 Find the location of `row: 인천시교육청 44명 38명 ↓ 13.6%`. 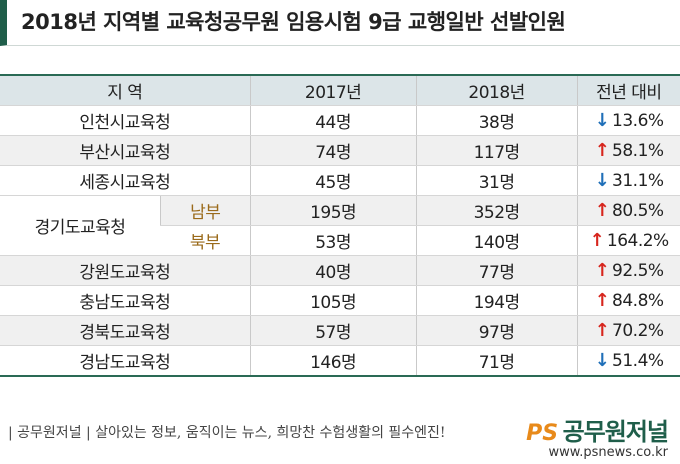

row: 인천시교육청 44명 38명 ↓ 13.6% is located at coordinates (340, 120).